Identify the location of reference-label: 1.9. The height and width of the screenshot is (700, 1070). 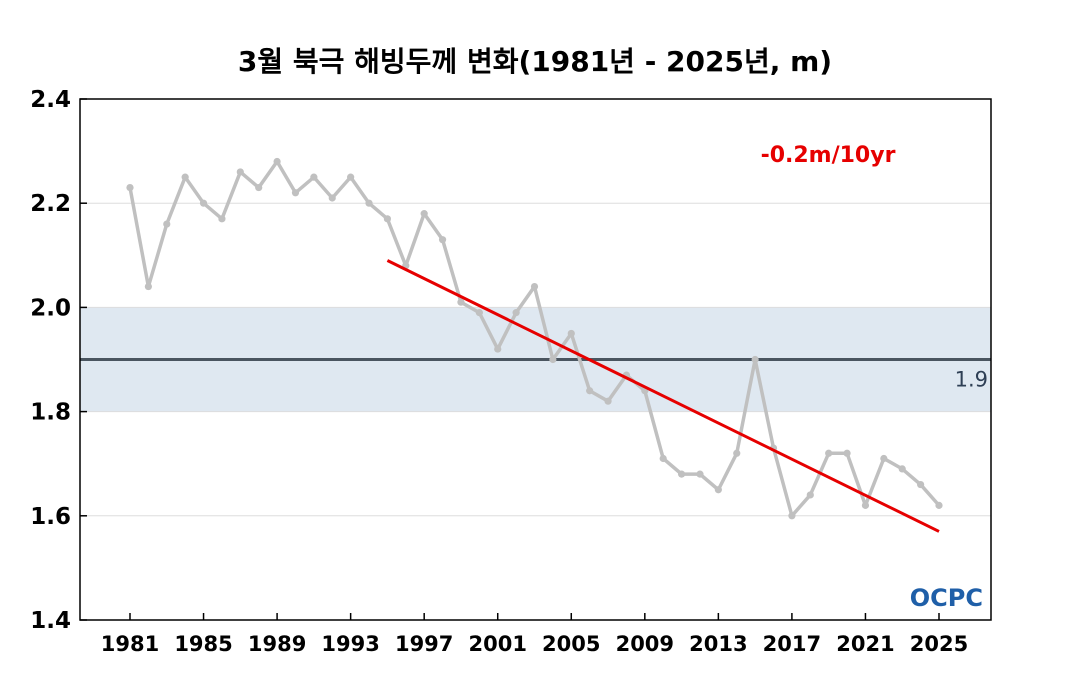
(971, 380).